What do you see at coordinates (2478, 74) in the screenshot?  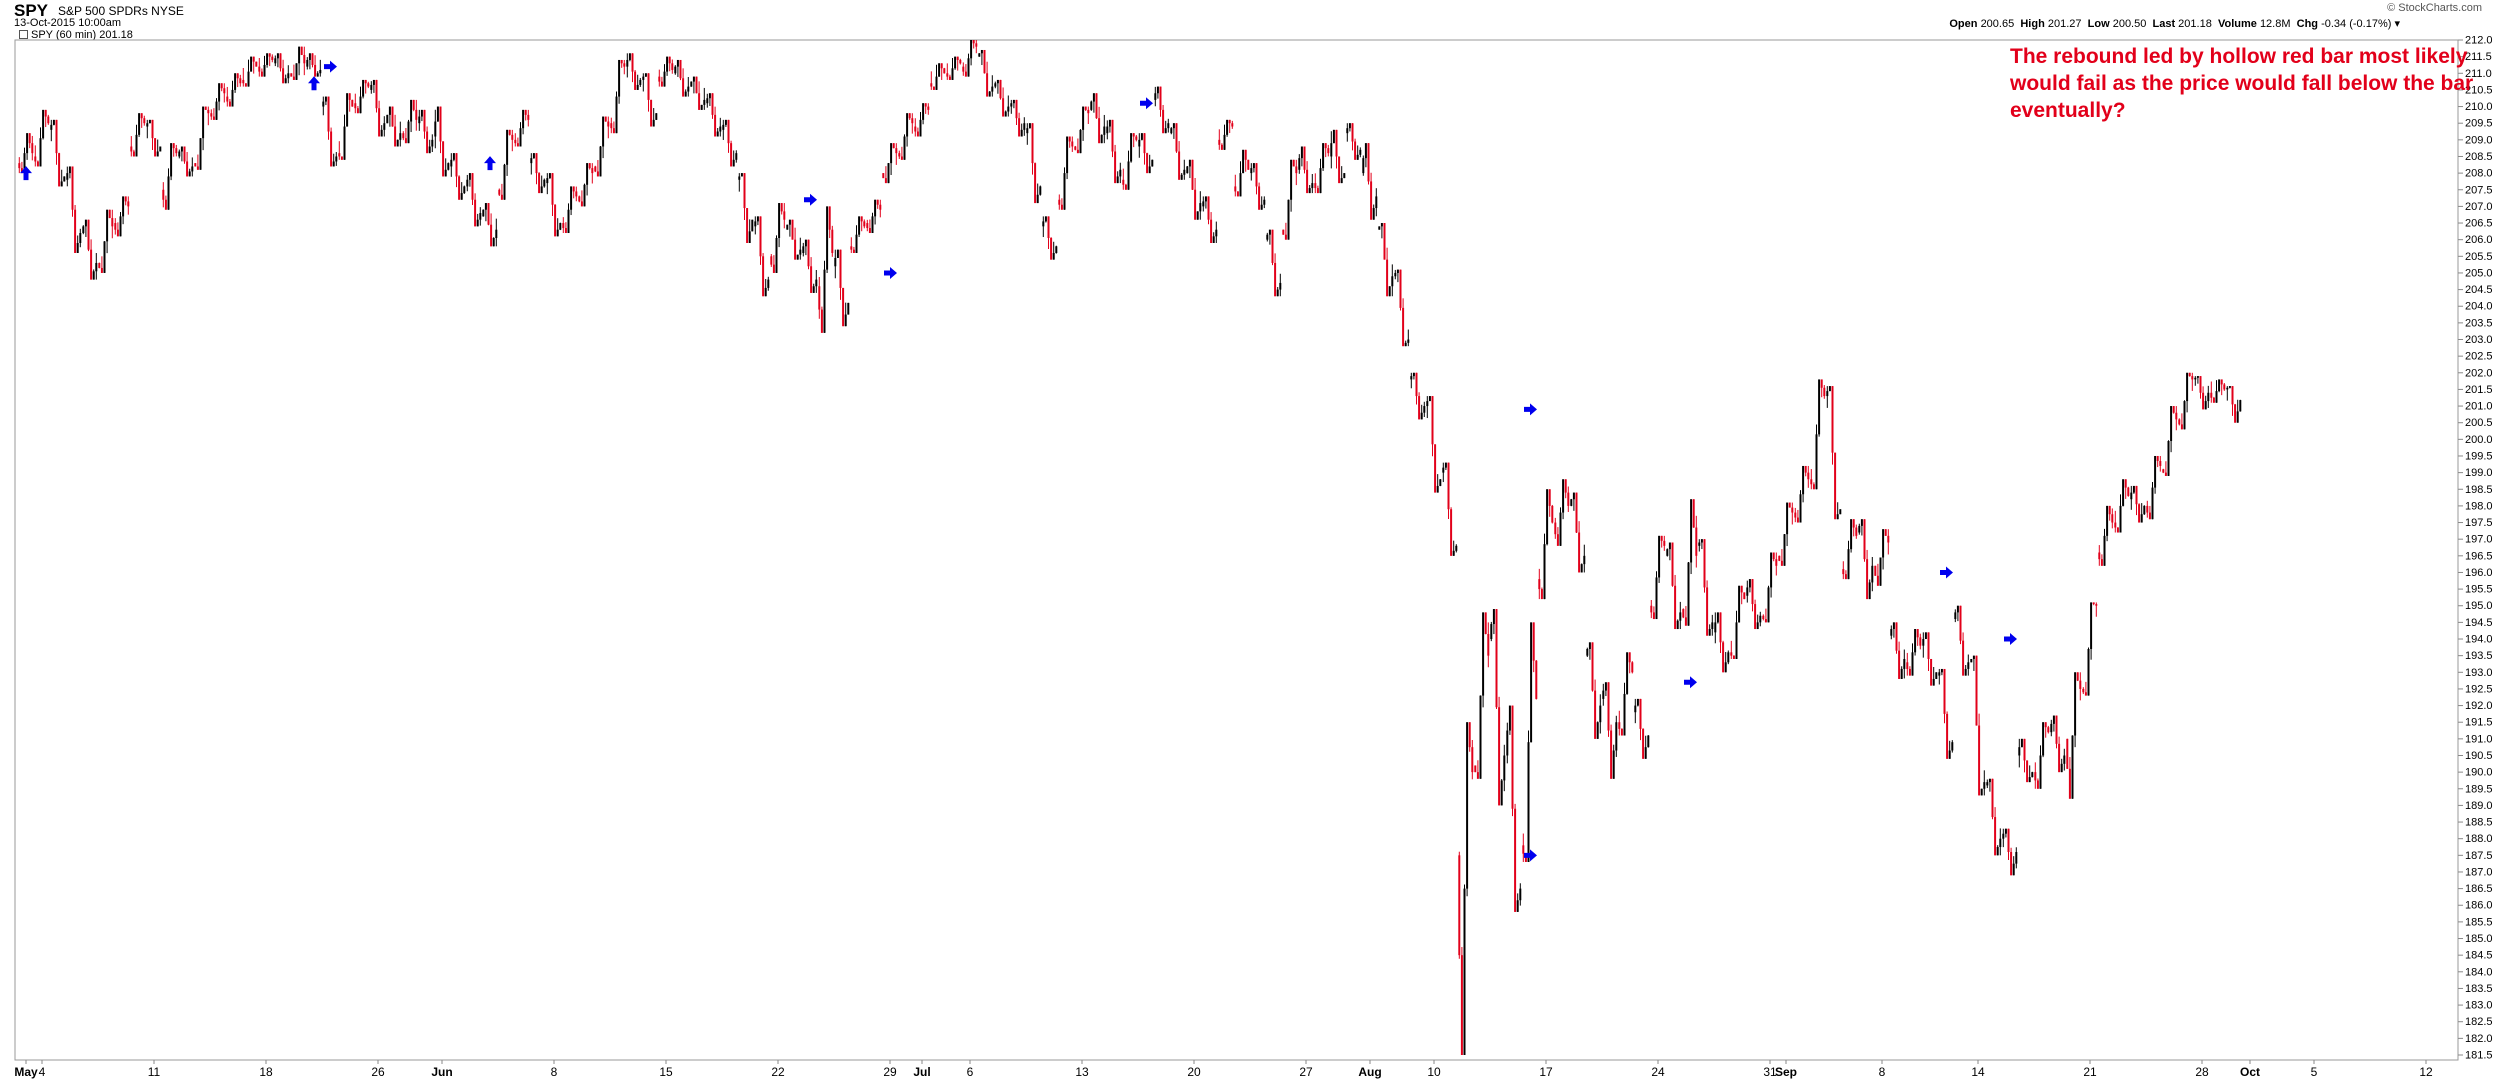 I see `y-tick-label: 211.0` at bounding box center [2478, 74].